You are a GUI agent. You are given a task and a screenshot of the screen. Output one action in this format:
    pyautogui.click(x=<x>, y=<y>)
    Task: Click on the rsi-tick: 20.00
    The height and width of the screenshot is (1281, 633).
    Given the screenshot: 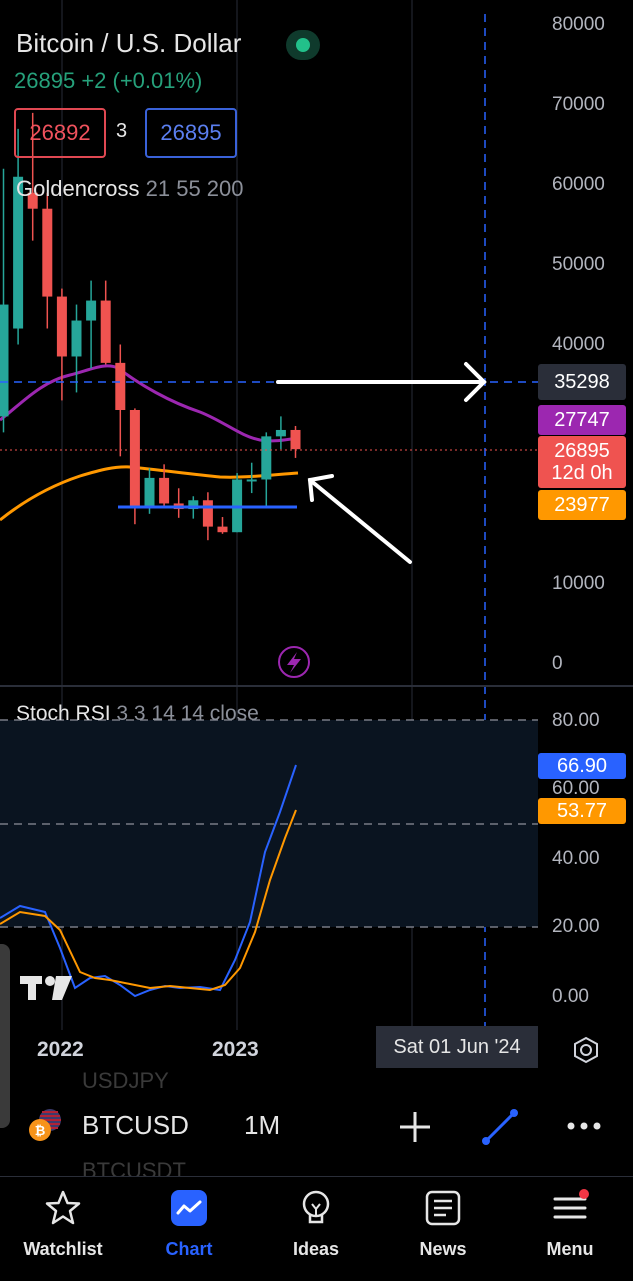 What is the action you would take?
    pyautogui.click(x=576, y=926)
    